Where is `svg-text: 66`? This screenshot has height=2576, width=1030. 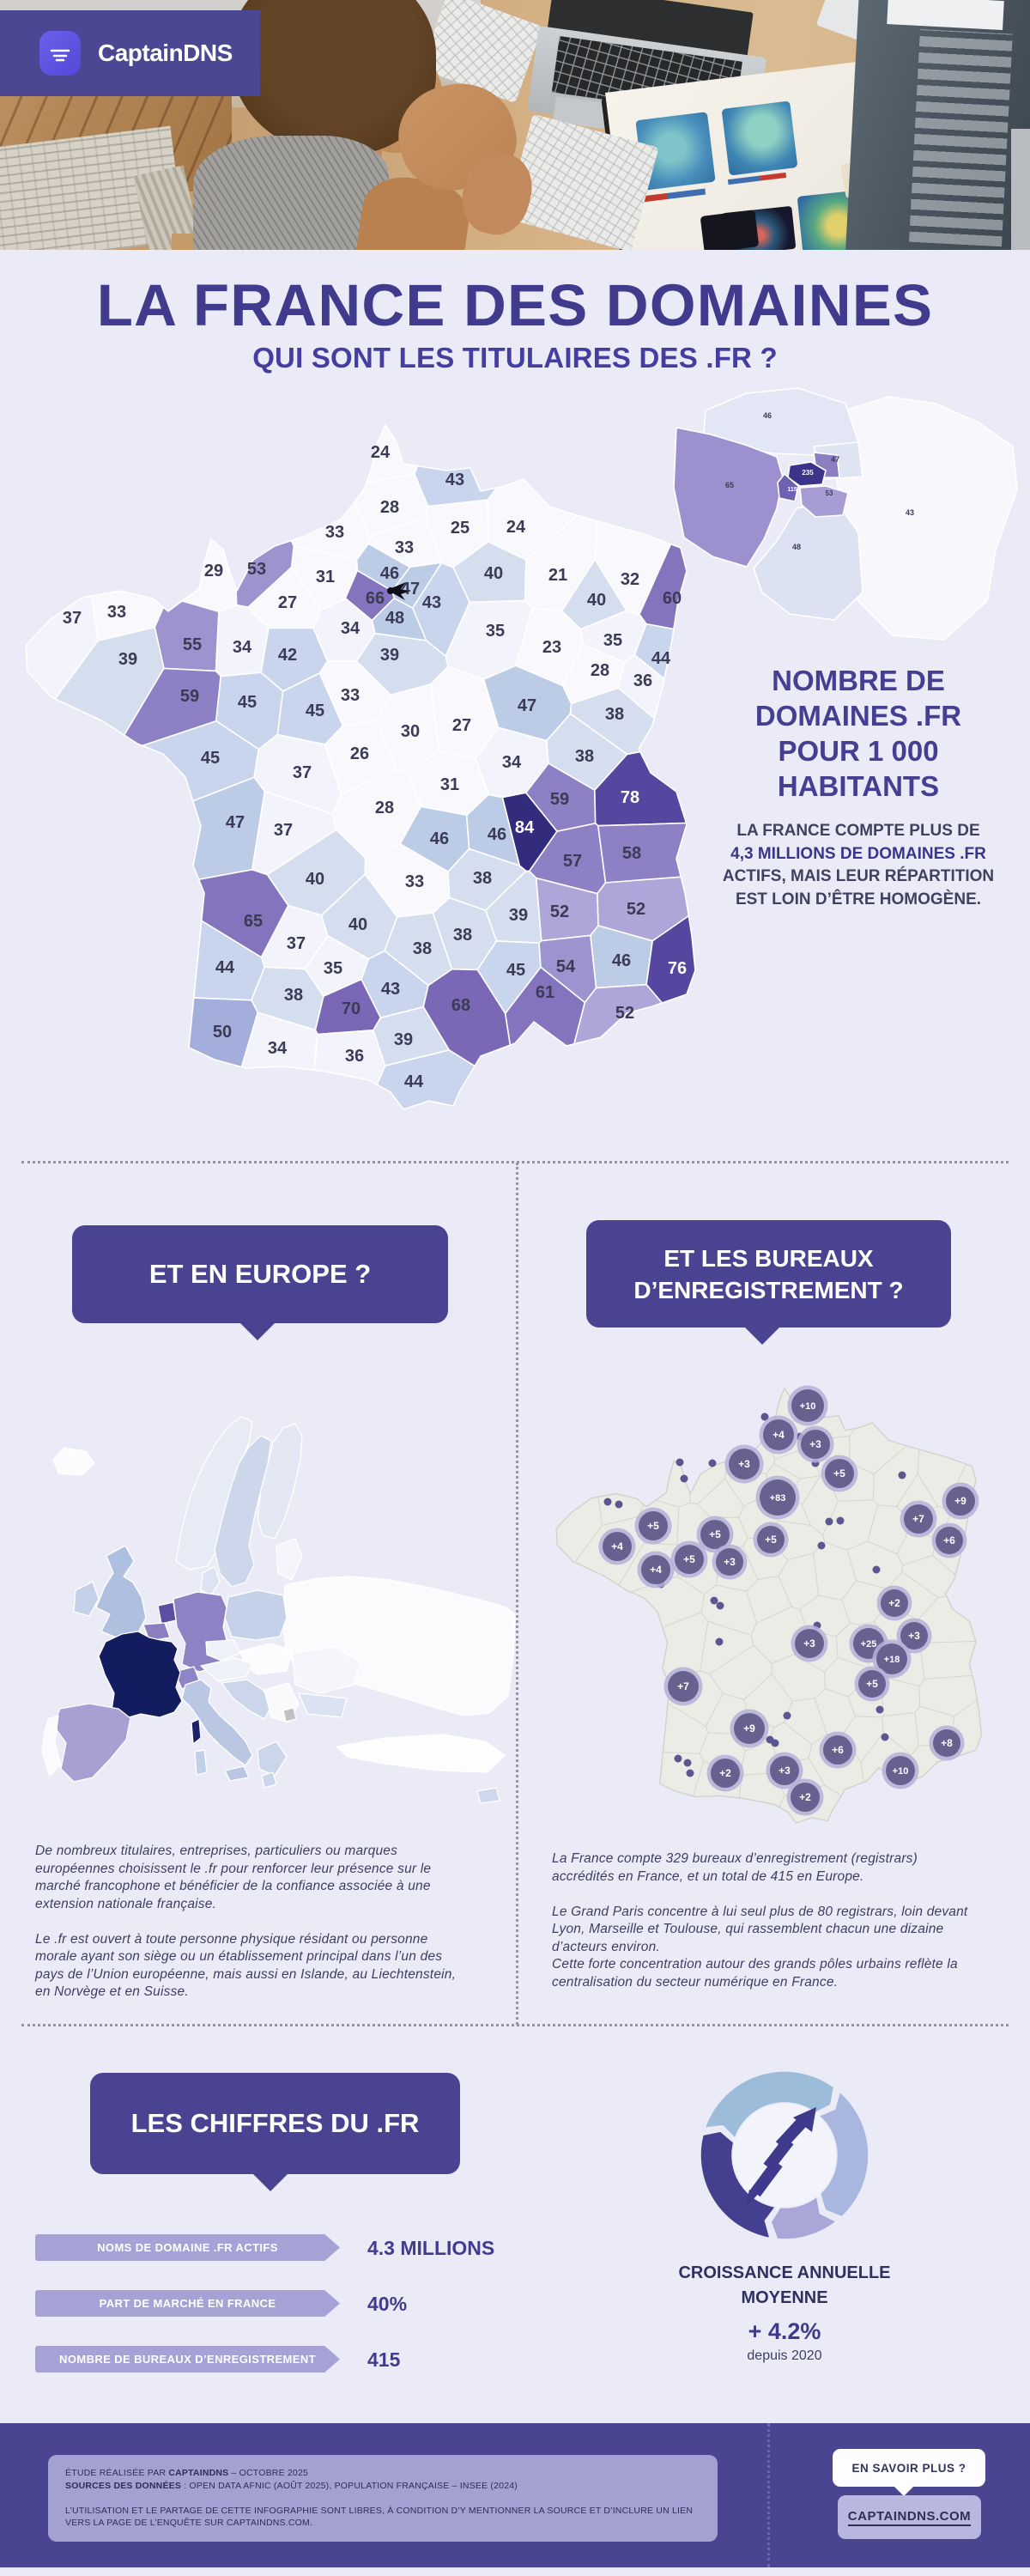
svg-text: 66 is located at coordinates (375, 598).